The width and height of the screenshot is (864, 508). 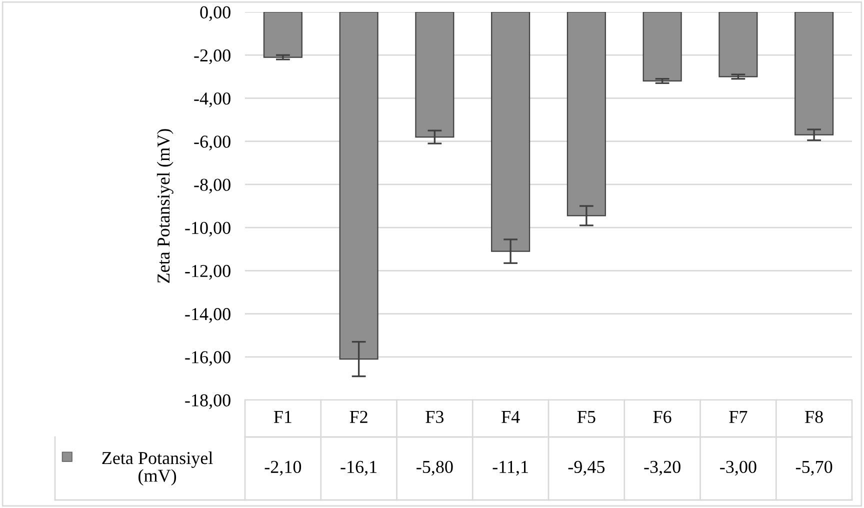 I want to click on x-tick-label: F2, so click(x=359, y=416).